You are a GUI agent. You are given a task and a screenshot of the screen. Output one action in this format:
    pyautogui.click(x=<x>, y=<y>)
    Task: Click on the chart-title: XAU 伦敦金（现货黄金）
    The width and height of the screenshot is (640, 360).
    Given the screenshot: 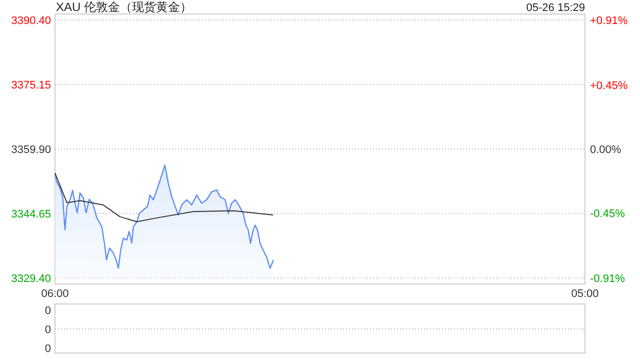 What is the action you would take?
    pyautogui.click(x=124, y=7)
    